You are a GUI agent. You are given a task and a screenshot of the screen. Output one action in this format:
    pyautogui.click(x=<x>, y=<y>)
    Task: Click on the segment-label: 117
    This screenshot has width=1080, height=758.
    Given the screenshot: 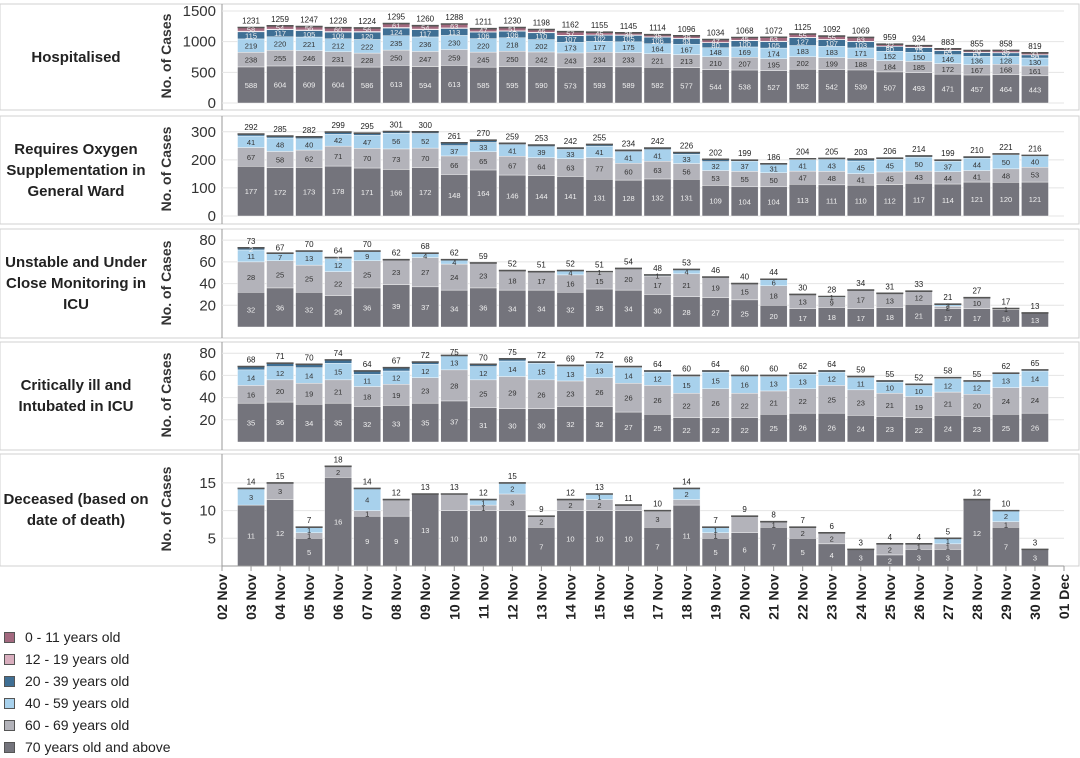 What is the action you would take?
    pyautogui.click(x=919, y=200)
    